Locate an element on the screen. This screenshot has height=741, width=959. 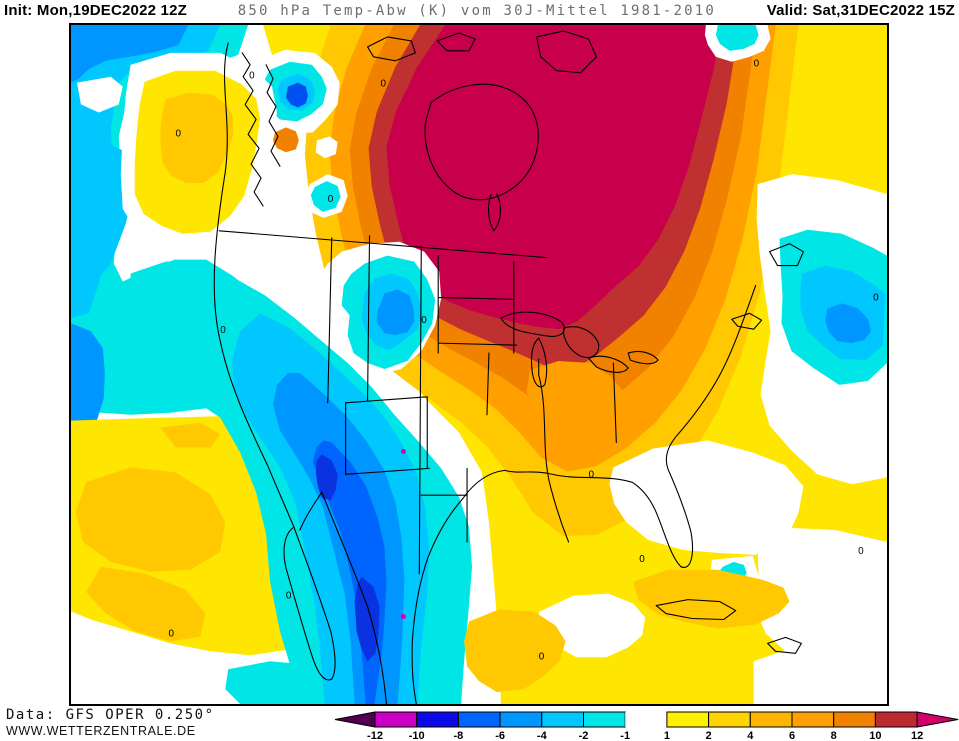
valid-label: Valid: is located at coordinates (787, 10).